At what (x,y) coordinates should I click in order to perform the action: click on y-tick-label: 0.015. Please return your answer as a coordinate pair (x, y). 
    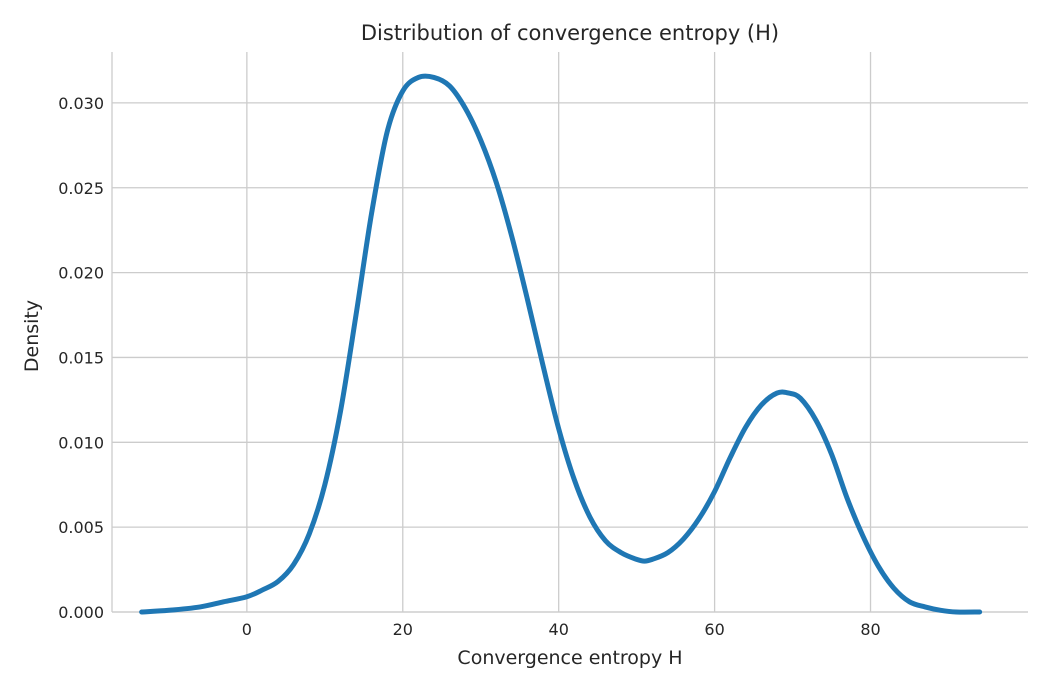
    Looking at the image, I should click on (81, 357).